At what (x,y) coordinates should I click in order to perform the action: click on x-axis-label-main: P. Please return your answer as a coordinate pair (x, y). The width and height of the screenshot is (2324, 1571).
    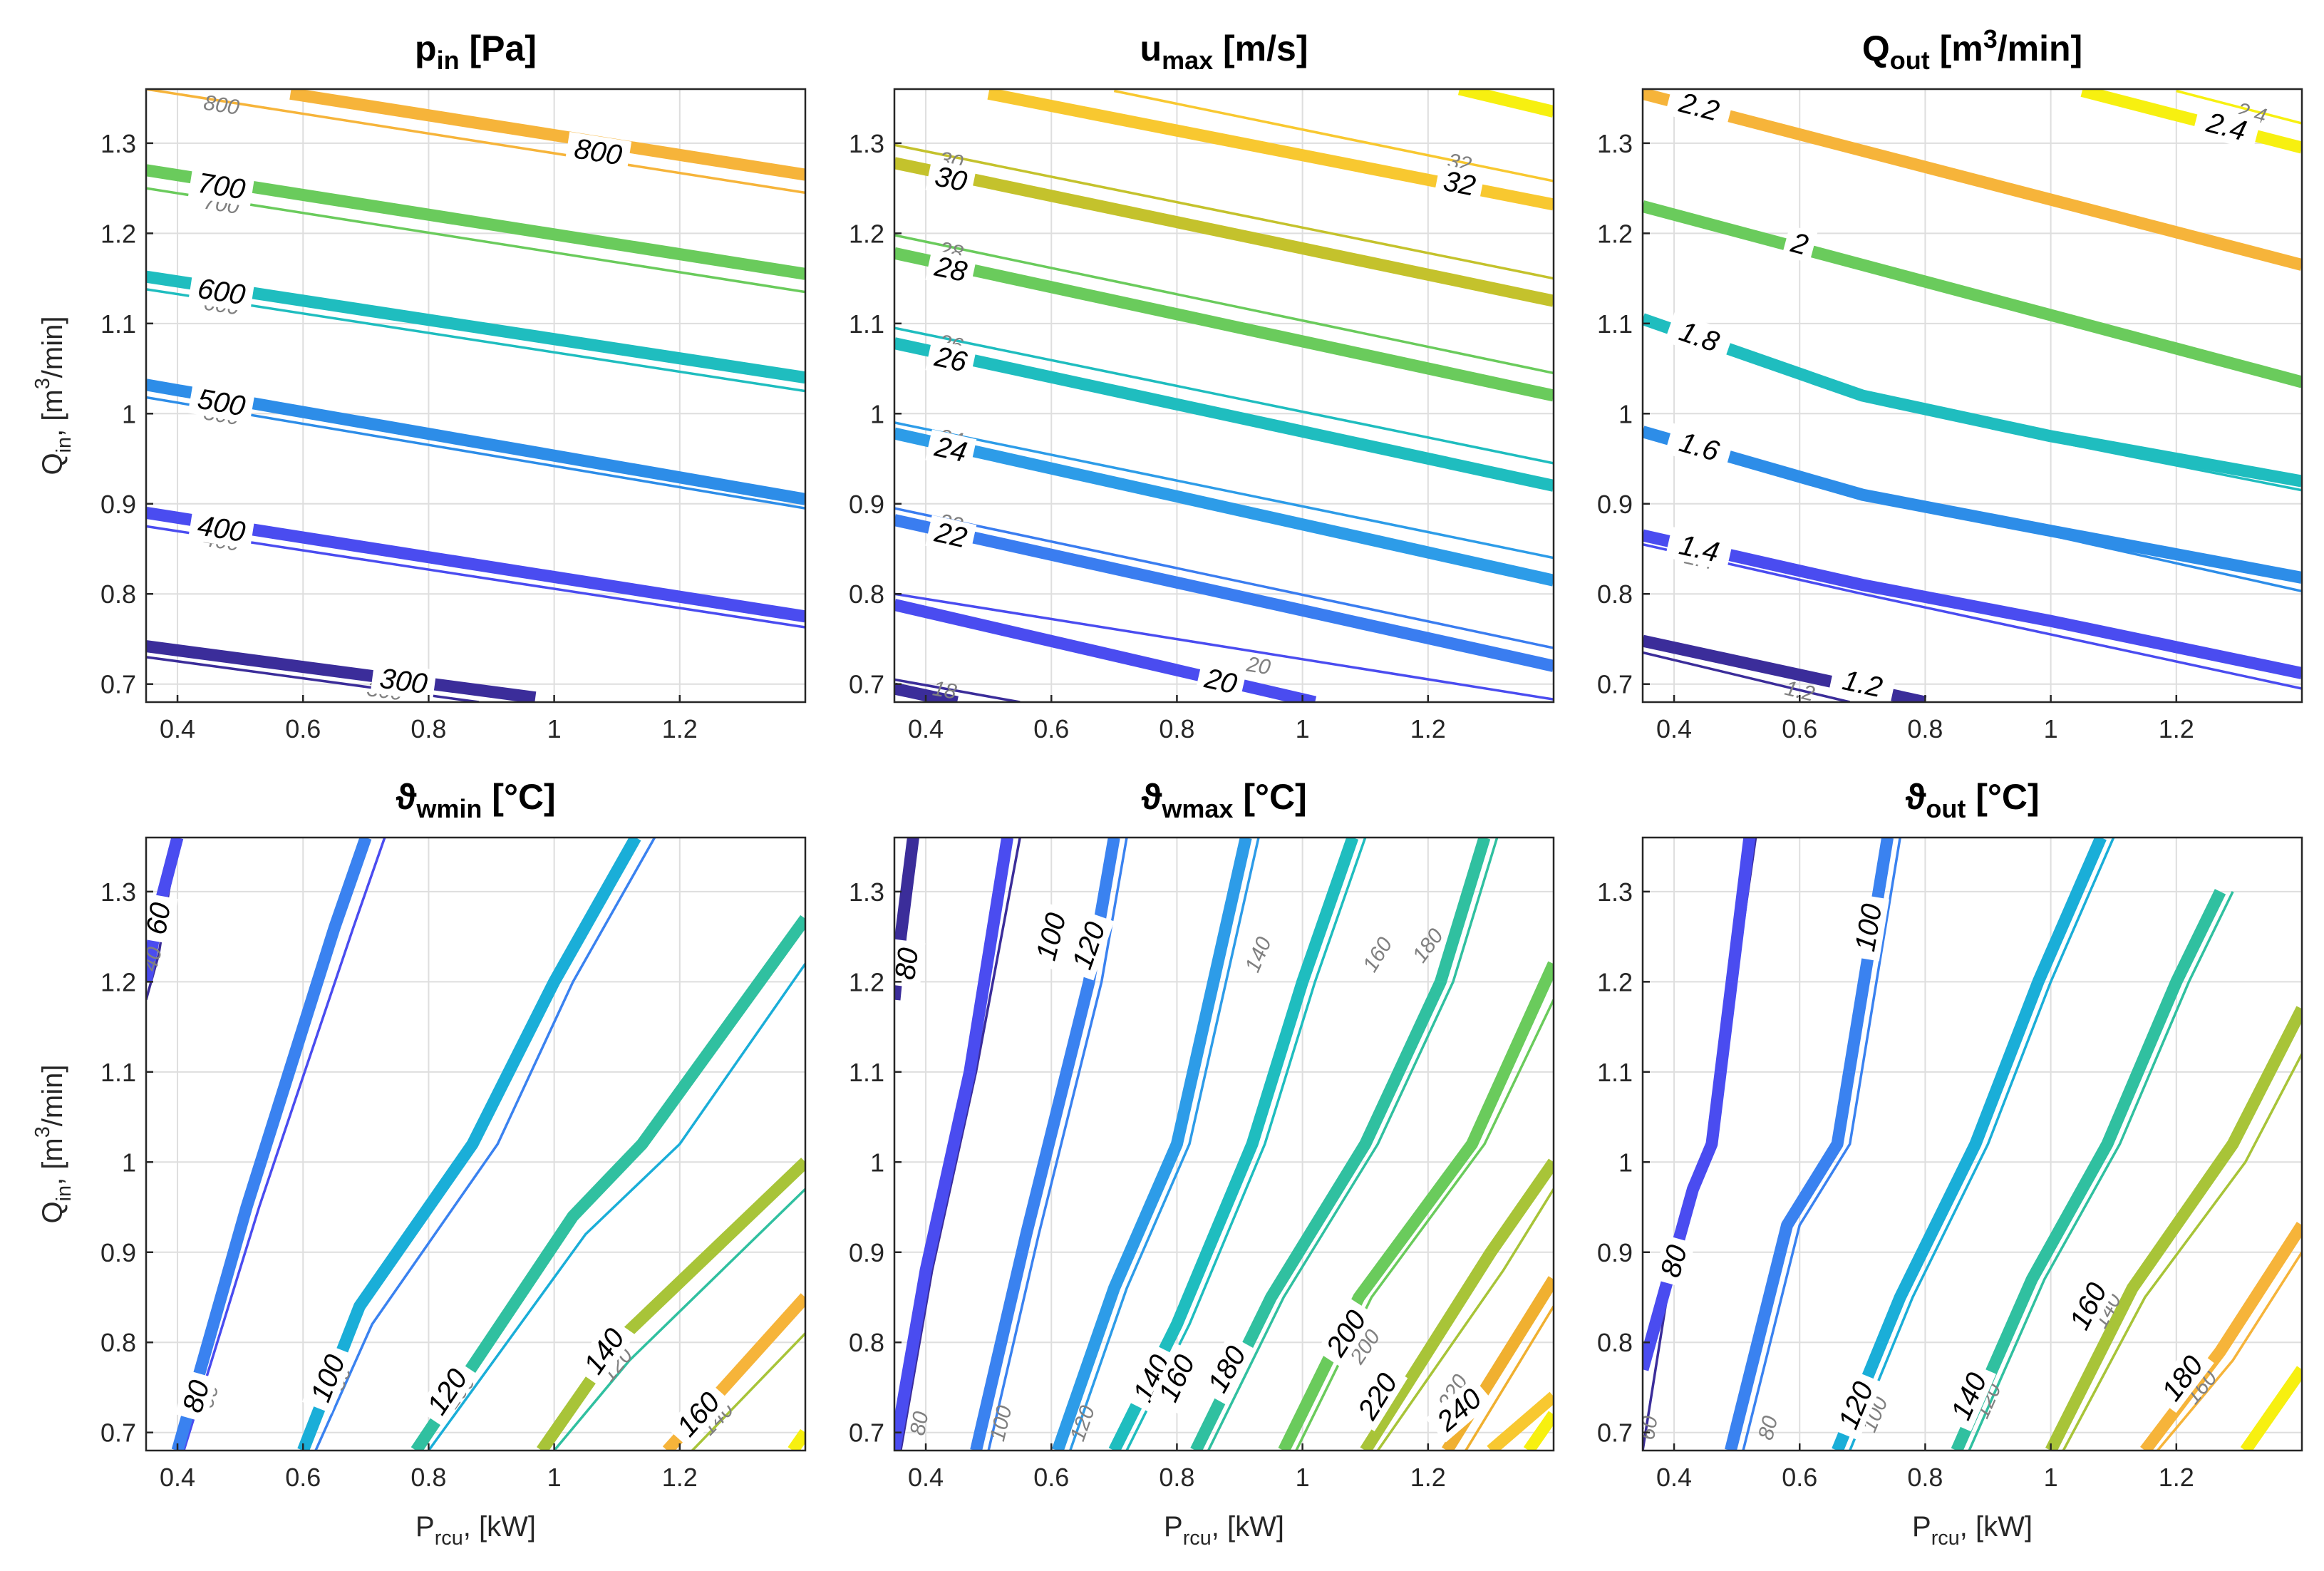
    Looking at the image, I should click on (1173, 1526).